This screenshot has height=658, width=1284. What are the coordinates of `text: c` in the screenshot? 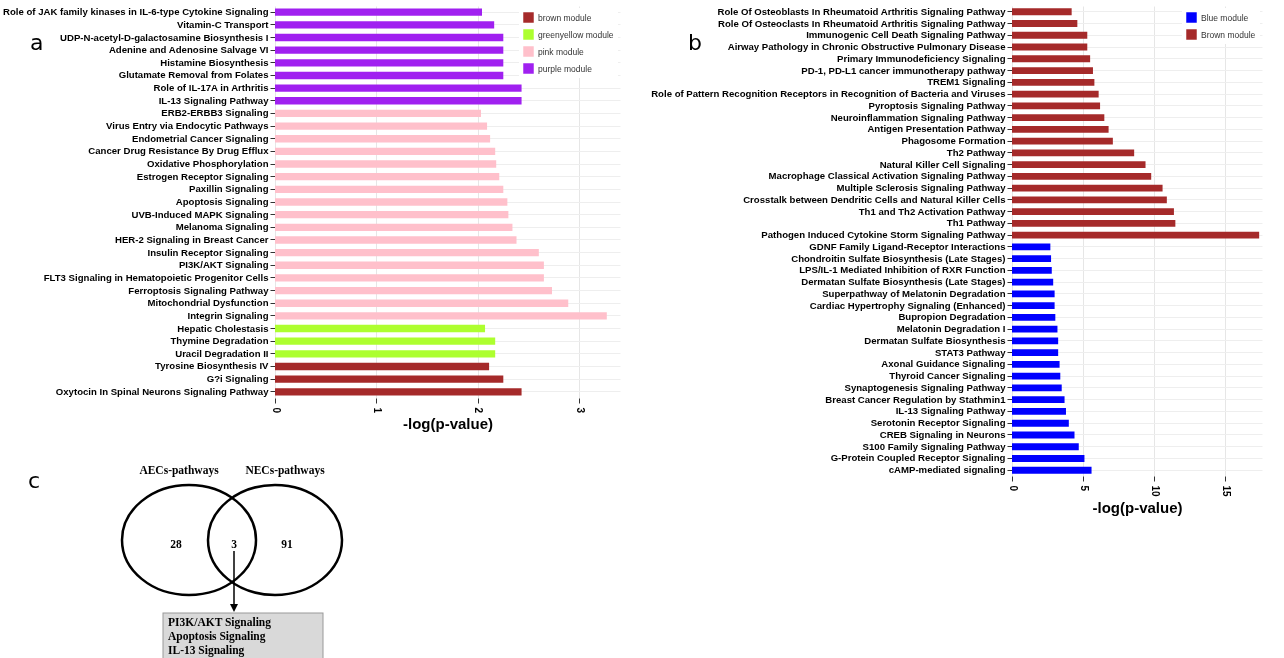 It's located at (34, 480).